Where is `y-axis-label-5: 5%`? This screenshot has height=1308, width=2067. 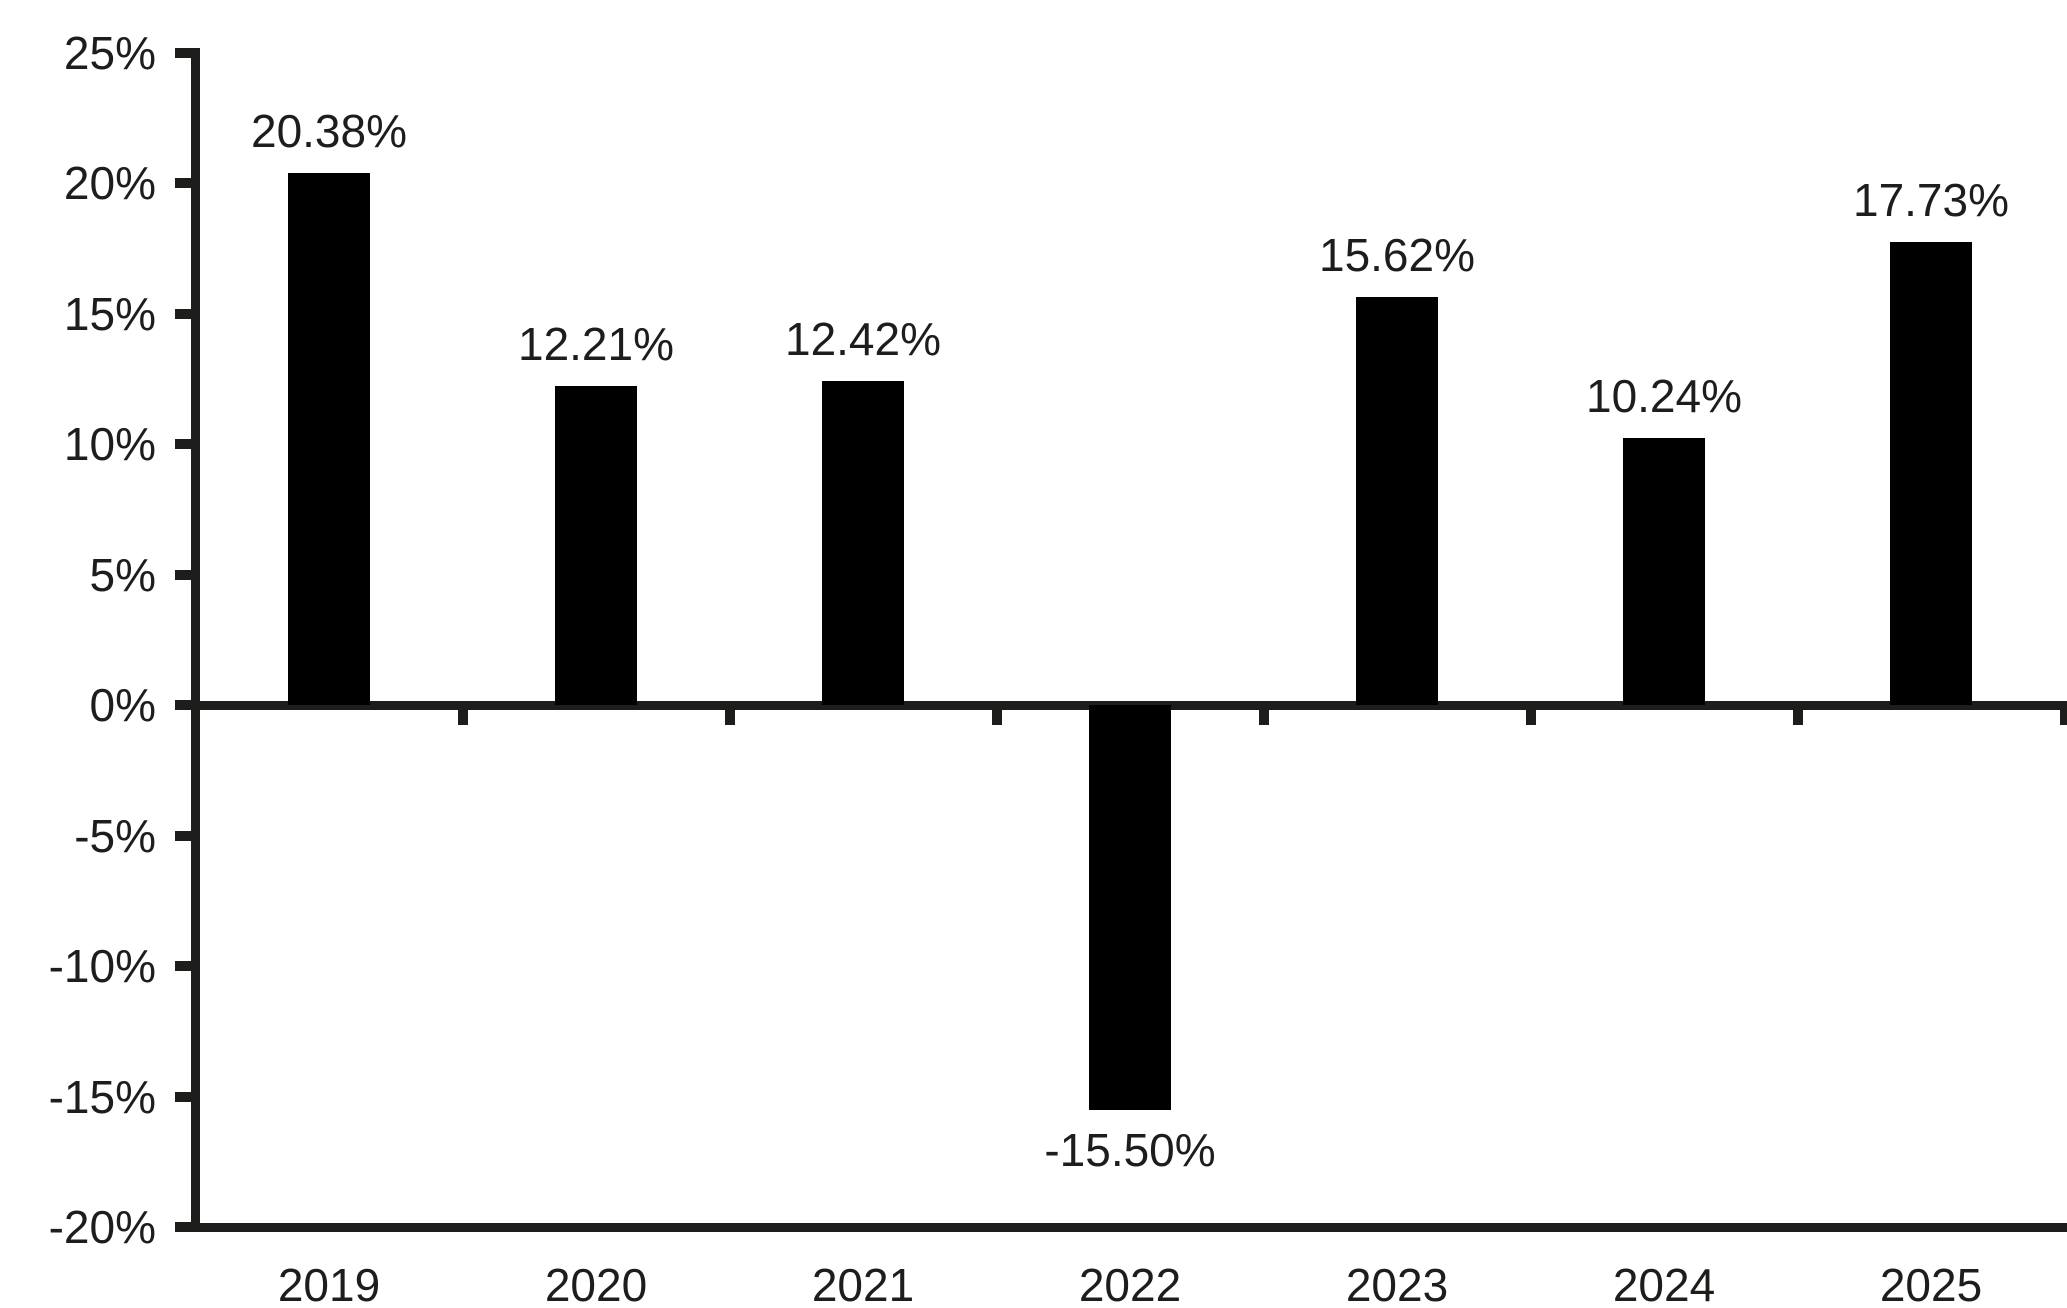 y-axis-label-5: 5% is located at coordinates (122, 574).